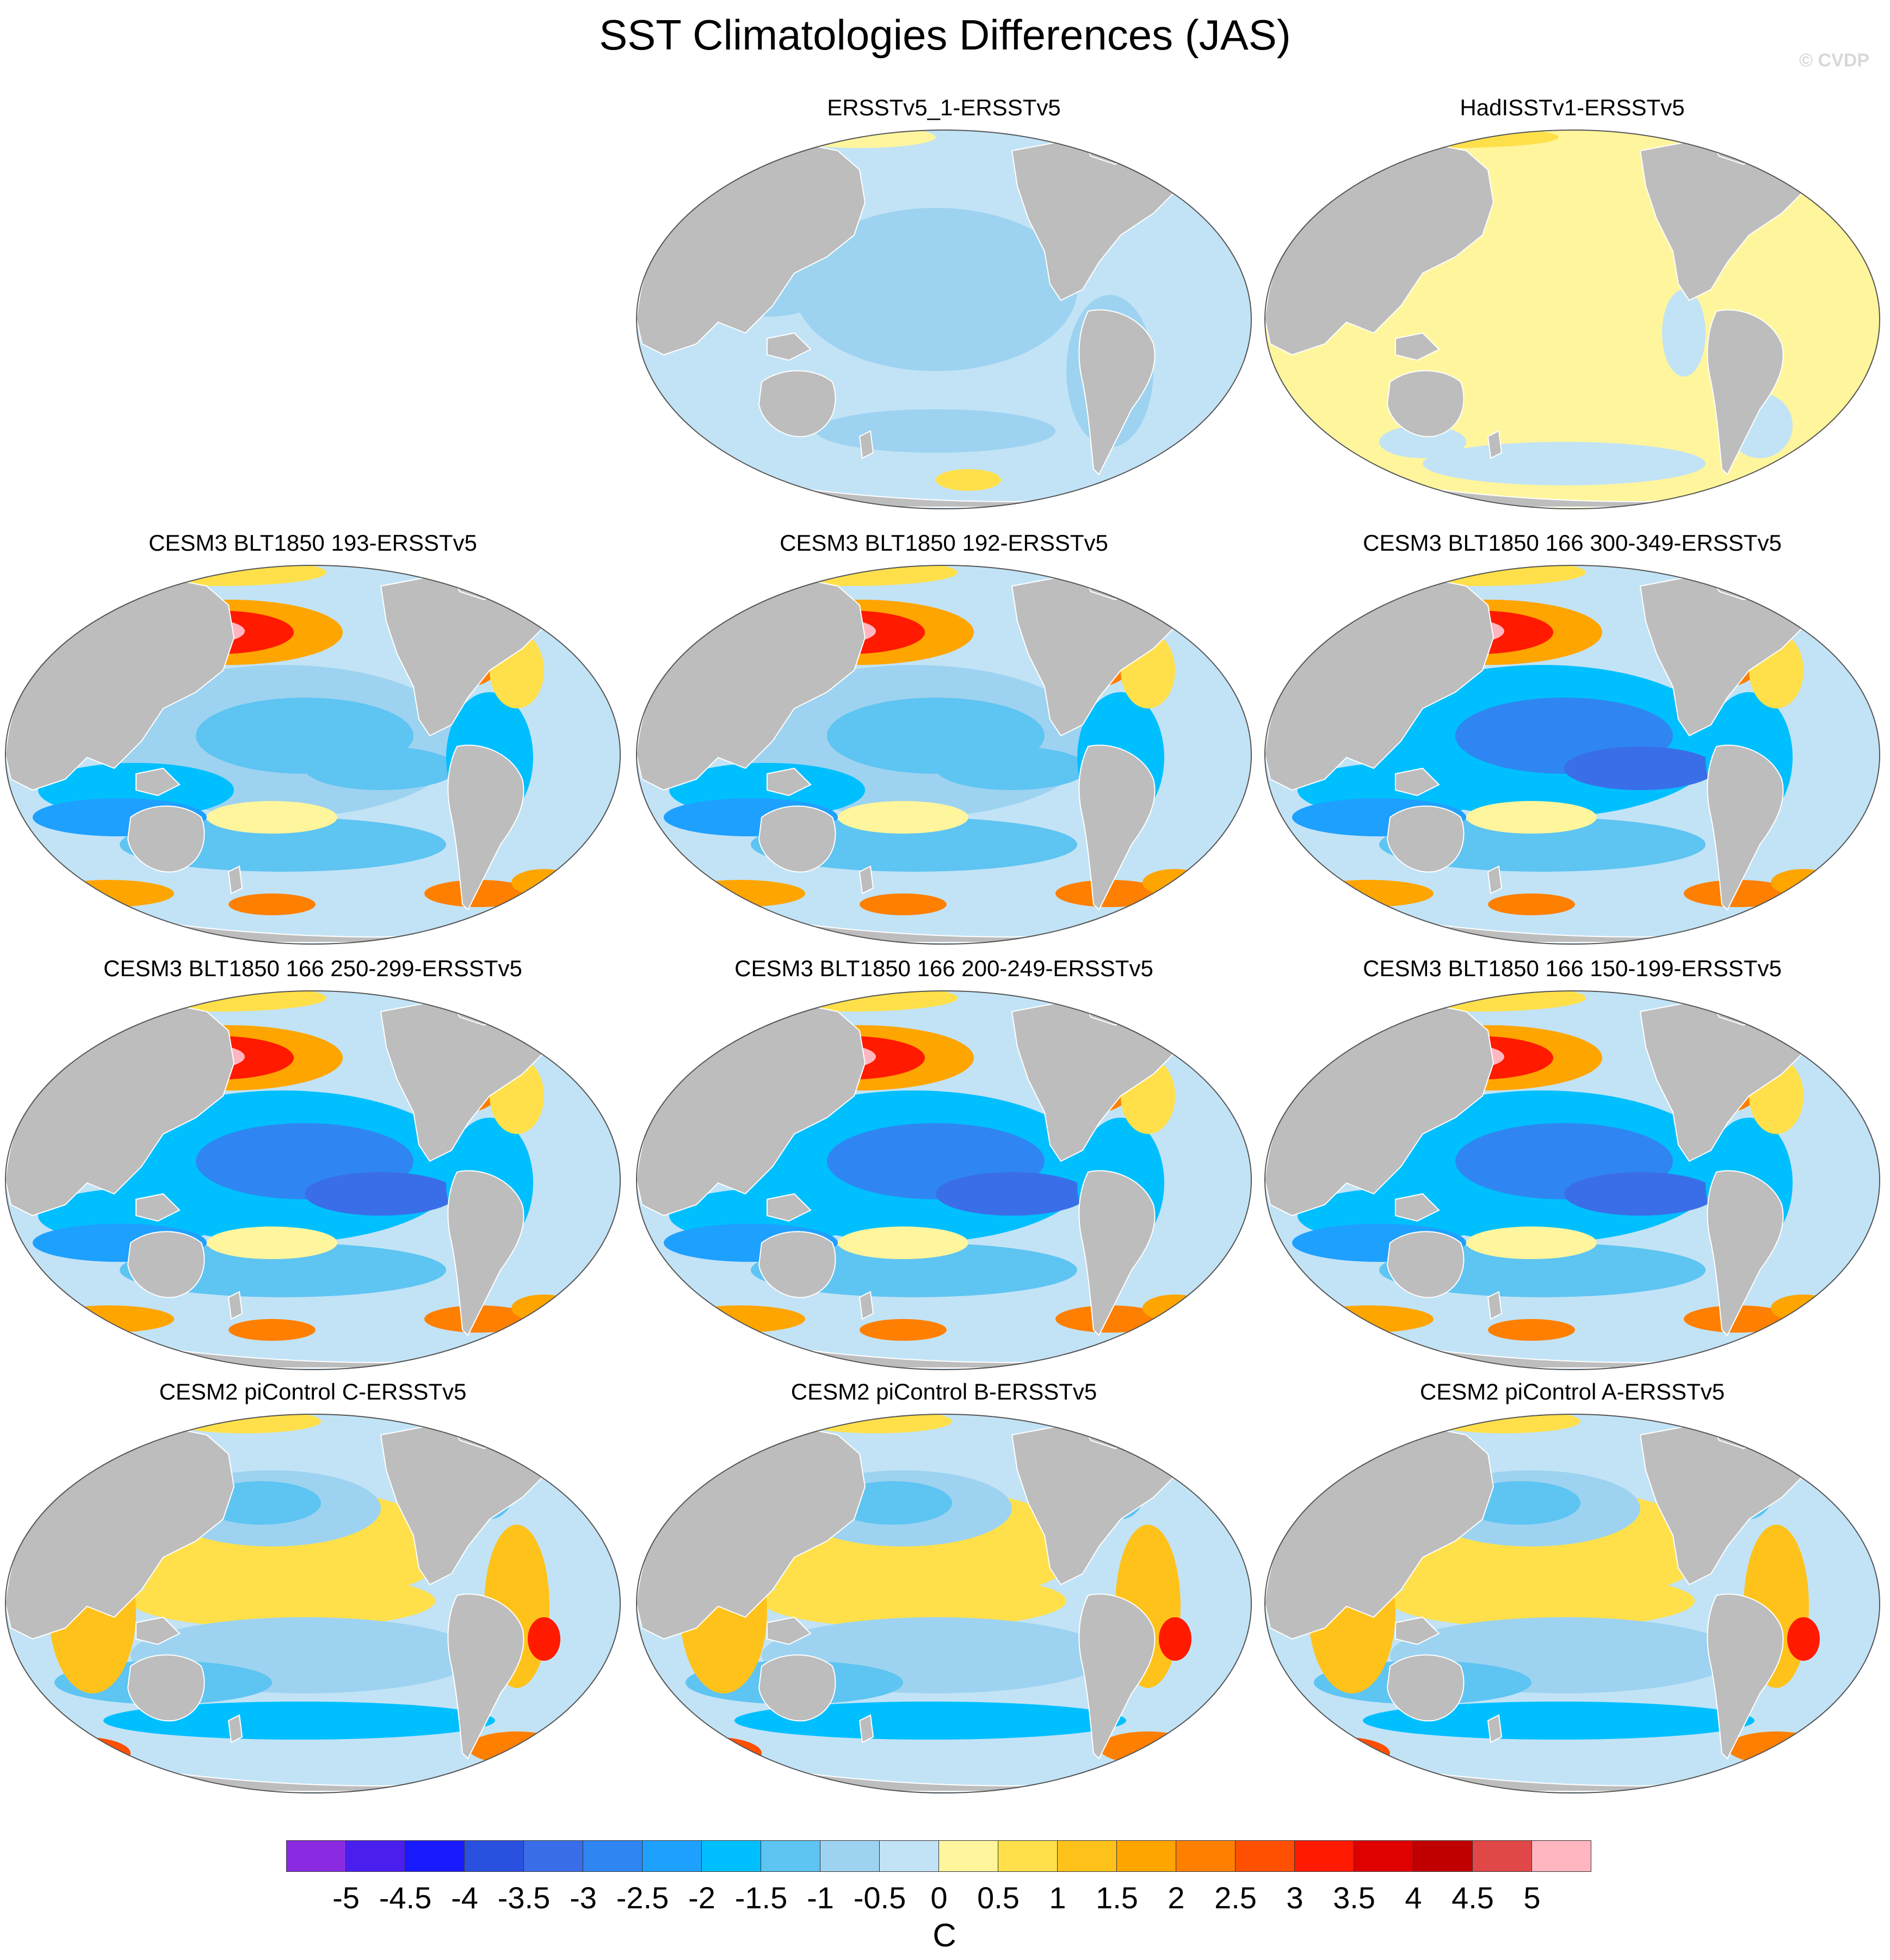 This screenshot has width=1890, height=1960. Describe the element at coordinates (1176, 1898) in the screenshot. I see `colorbar-tick-label: 2` at that location.